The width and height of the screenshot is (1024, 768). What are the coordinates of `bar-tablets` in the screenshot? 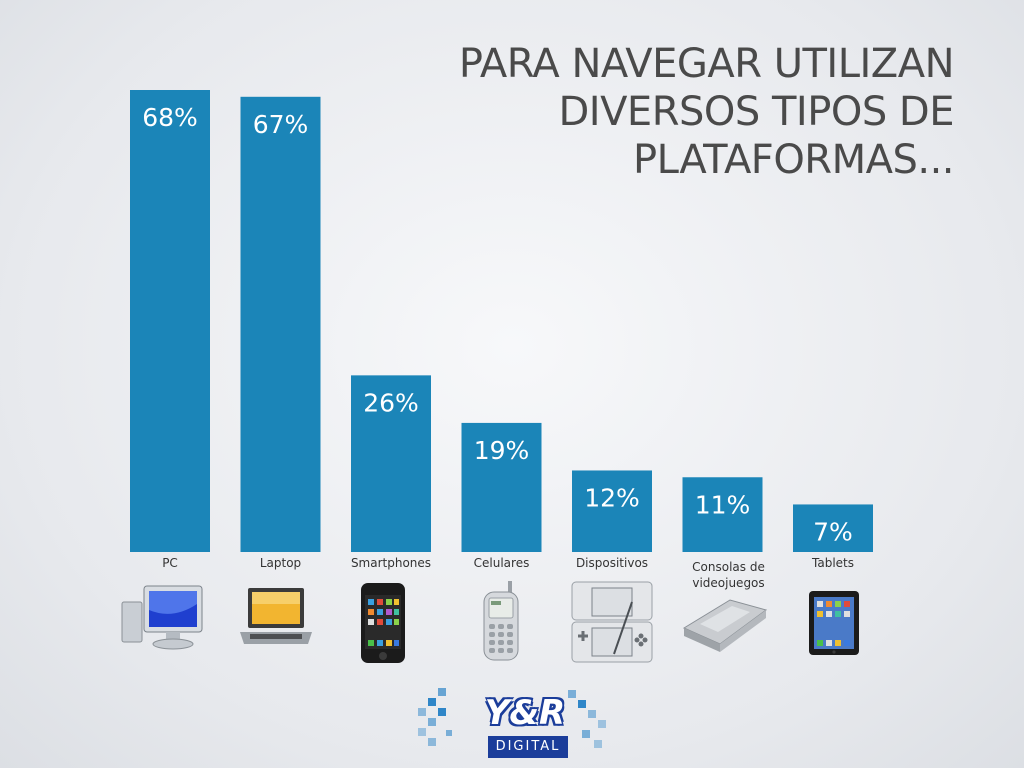 It's located at (833, 528).